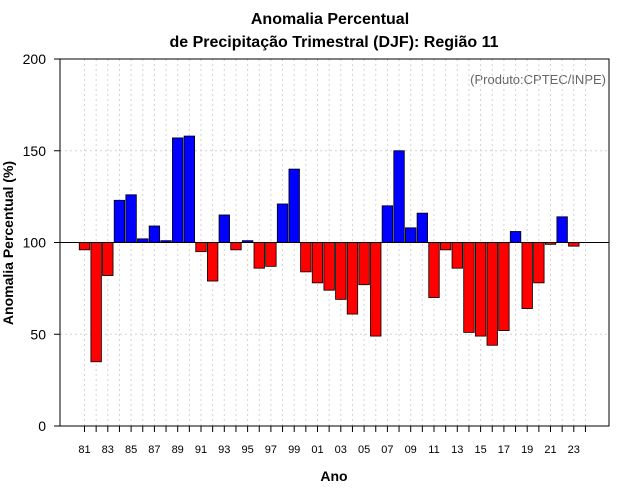 This screenshot has height=500, width=640. I want to click on x-axis-label: Ano, so click(333, 476).